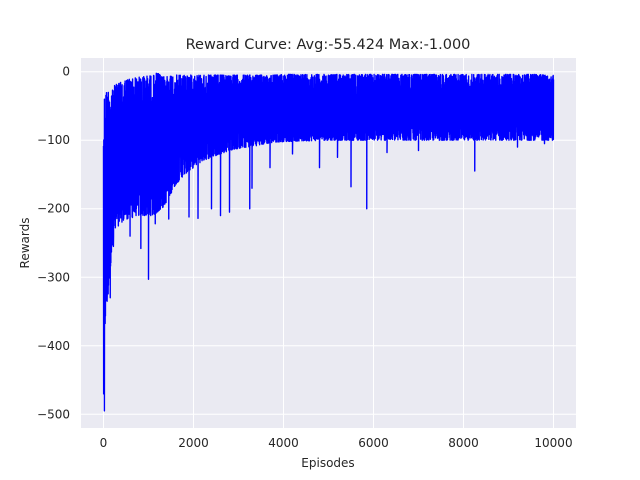 The width and height of the screenshot is (640, 480). What do you see at coordinates (463, 443) in the screenshot?
I see `x-tick-label-4: 8000` at bounding box center [463, 443].